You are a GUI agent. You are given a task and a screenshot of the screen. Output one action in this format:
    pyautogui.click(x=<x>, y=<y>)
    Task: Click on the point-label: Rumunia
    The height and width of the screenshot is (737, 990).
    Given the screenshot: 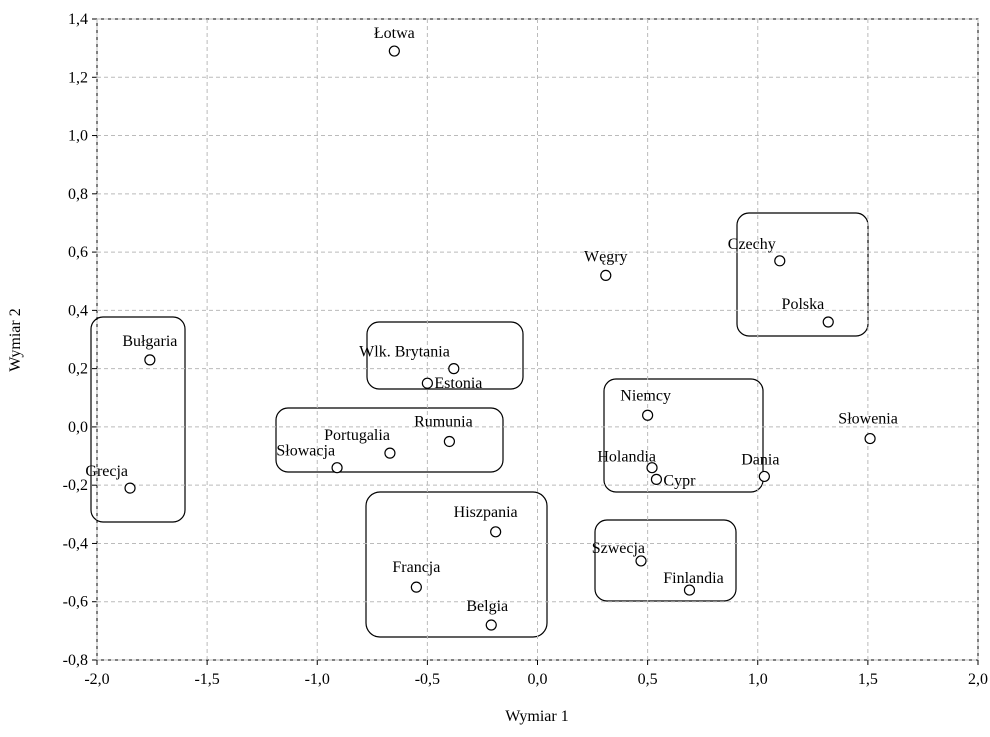 What is the action you would take?
    pyautogui.click(x=443, y=421)
    